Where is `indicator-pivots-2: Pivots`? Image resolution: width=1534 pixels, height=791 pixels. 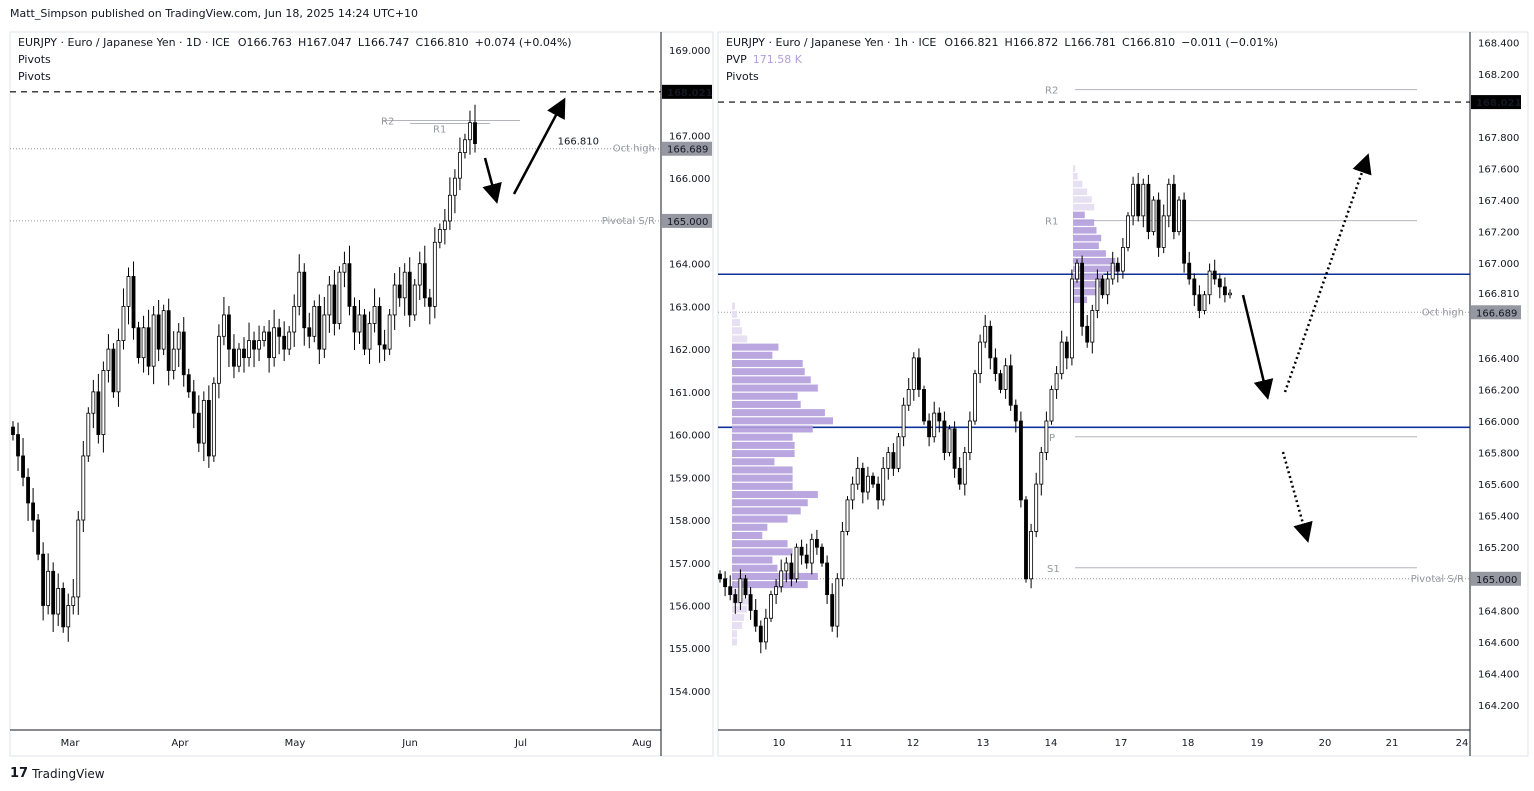 indicator-pivots-2: Pivots is located at coordinates (34, 76).